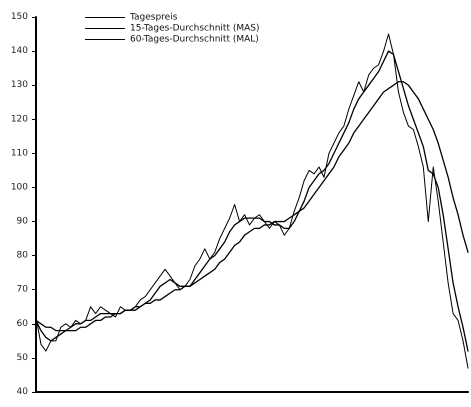  What do you see at coordinates (153, 17) in the screenshot?
I see `legend-label: Tagespreis` at bounding box center [153, 17].